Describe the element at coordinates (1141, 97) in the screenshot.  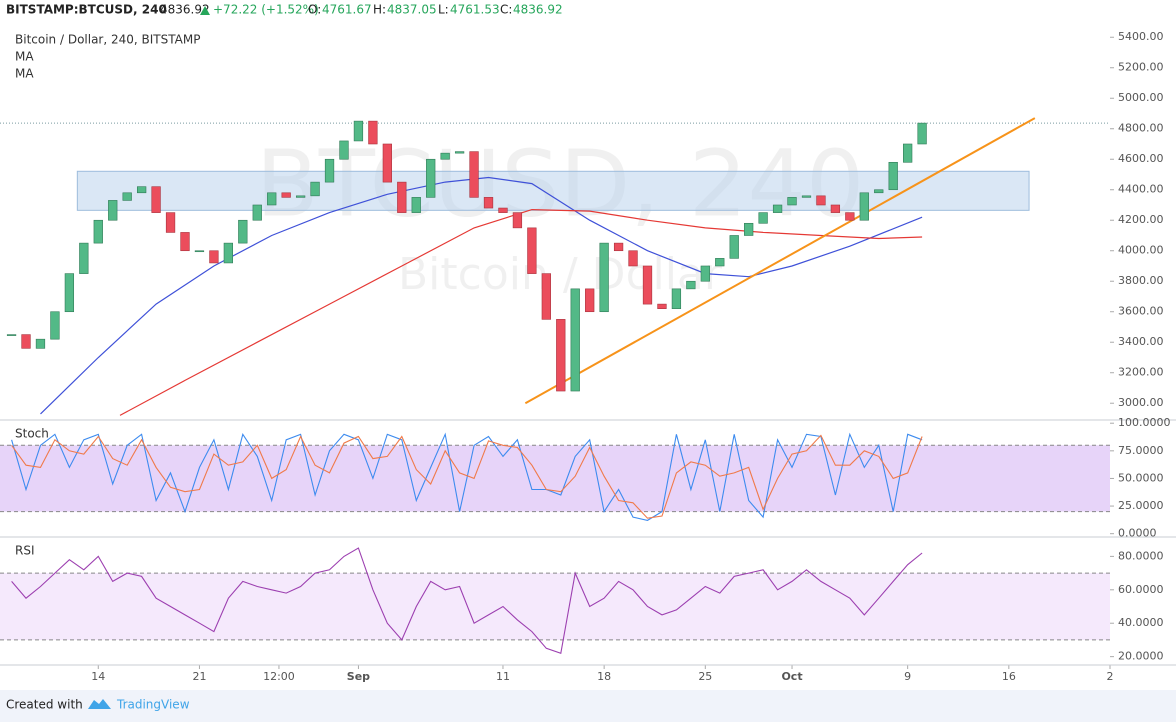
I see `y-tick-label: 5000.00` at that location.